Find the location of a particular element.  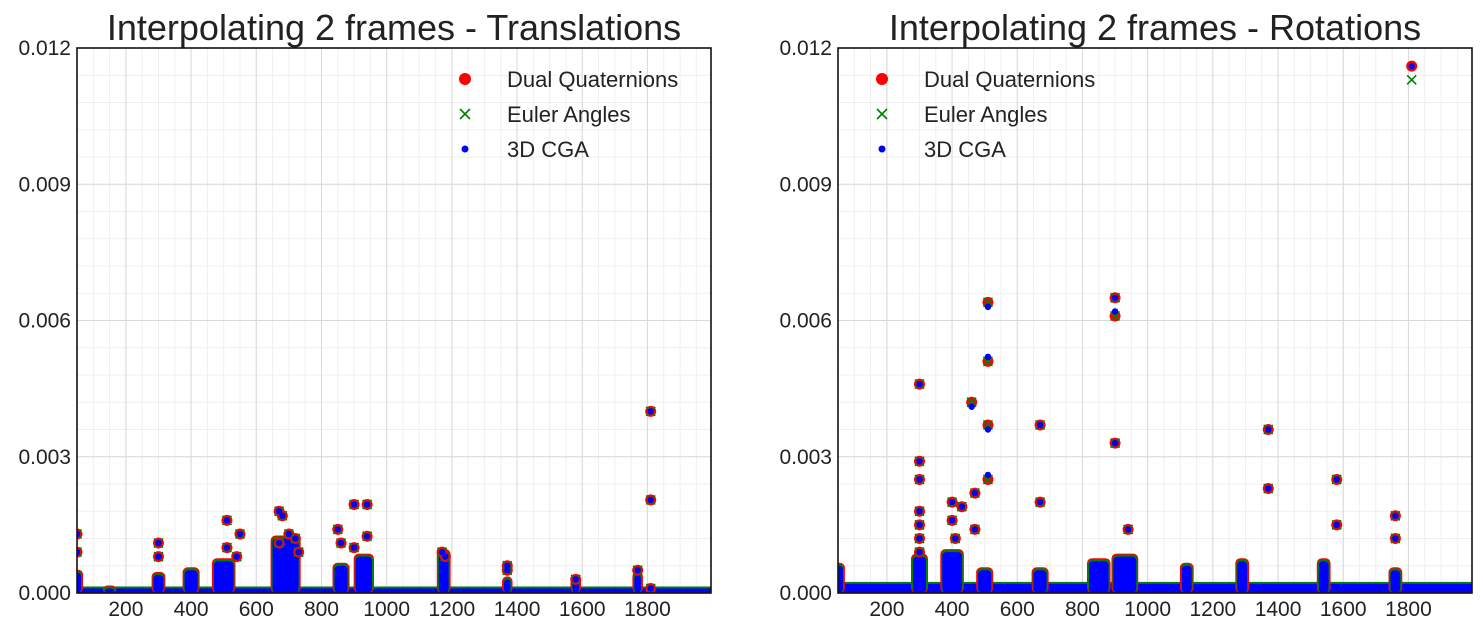

x-tick-label: 200 is located at coordinates (886, 609).